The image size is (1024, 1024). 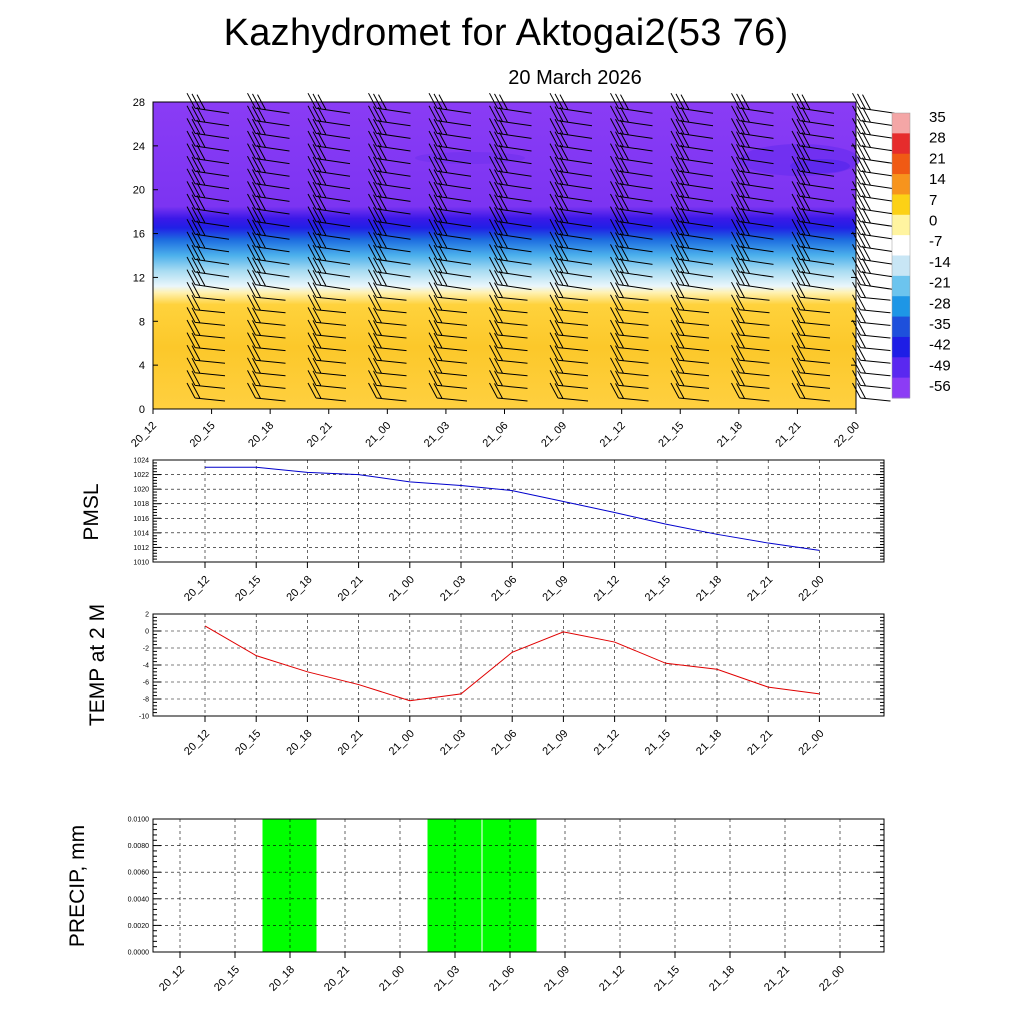 What do you see at coordinates (453, 743) in the screenshot?
I see `x-tick-label: 21_03` at bounding box center [453, 743].